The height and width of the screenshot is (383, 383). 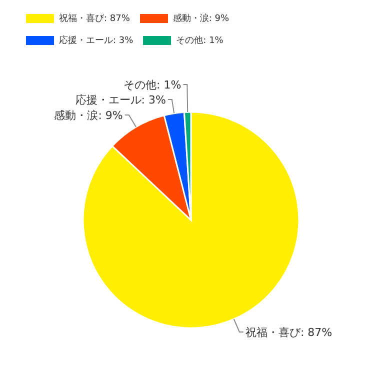 What do you see at coordinates (200, 40) in the screenshot?
I see `legend-label: その他: 1%` at bounding box center [200, 40].